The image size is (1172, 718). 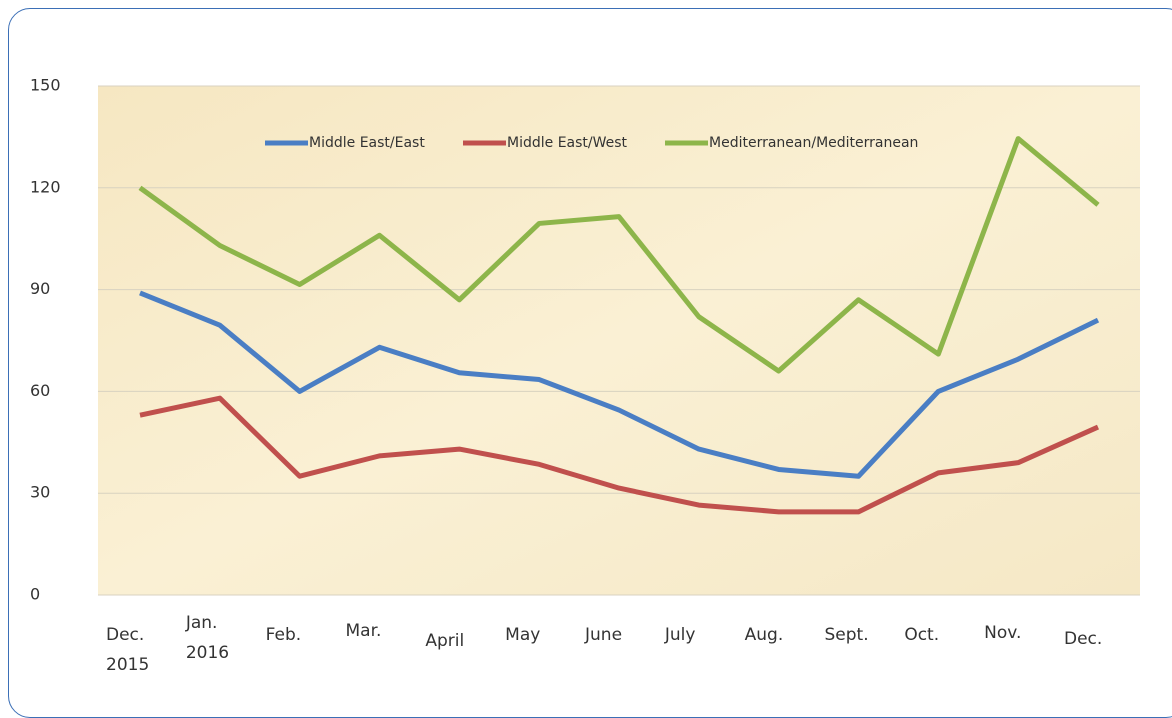 I want to click on y-tick-label: 30, so click(x=40, y=492).